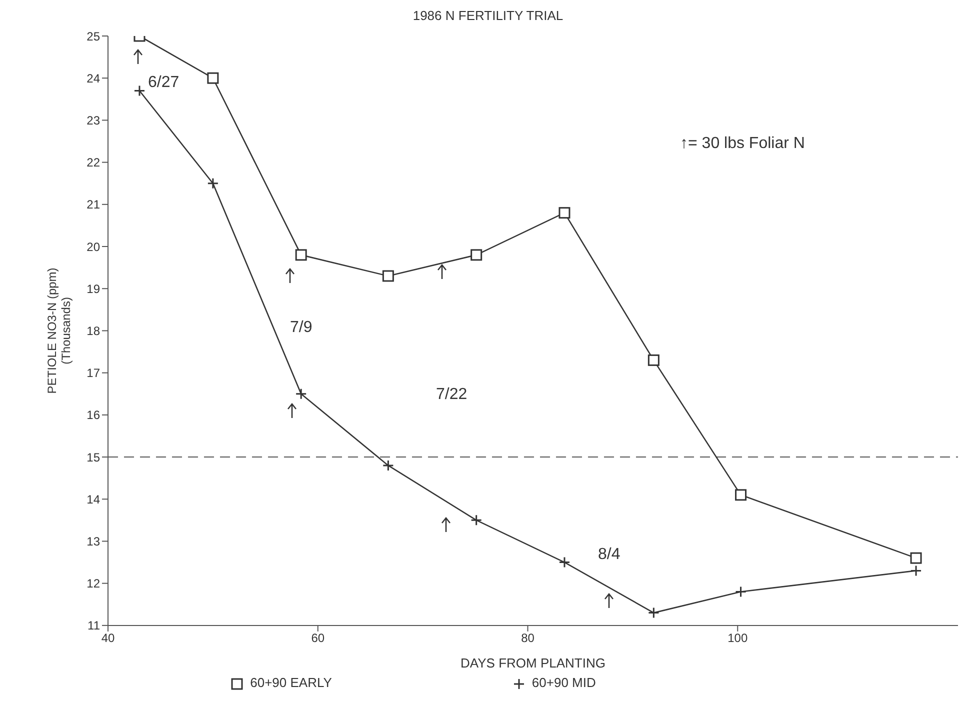  What do you see at coordinates (93, 415) in the screenshot?
I see `y-tick-label: 16` at bounding box center [93, 415].